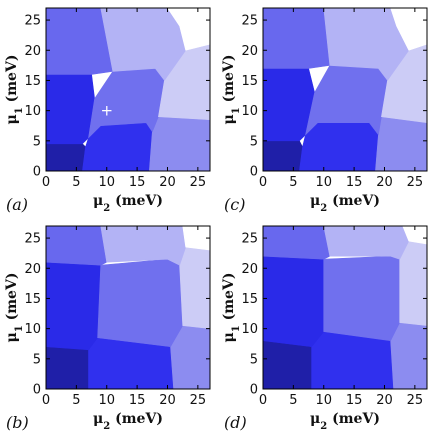 This screenshot has height=439, width=436. Describe the element at coordinates (234, 204) in the screenshot. I see `panel-label: (c)` at that location.